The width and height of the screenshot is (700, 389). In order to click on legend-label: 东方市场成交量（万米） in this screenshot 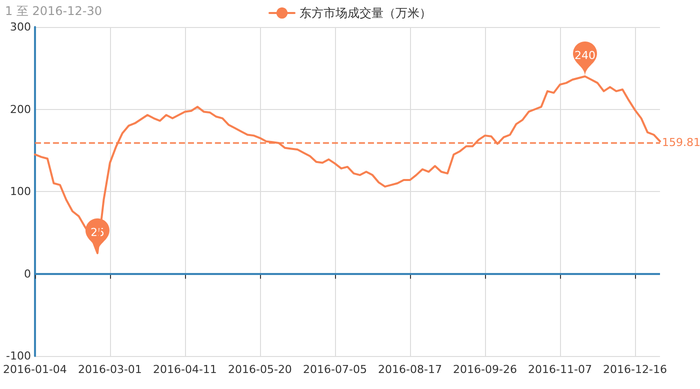, I will do `click(366, 13)`.